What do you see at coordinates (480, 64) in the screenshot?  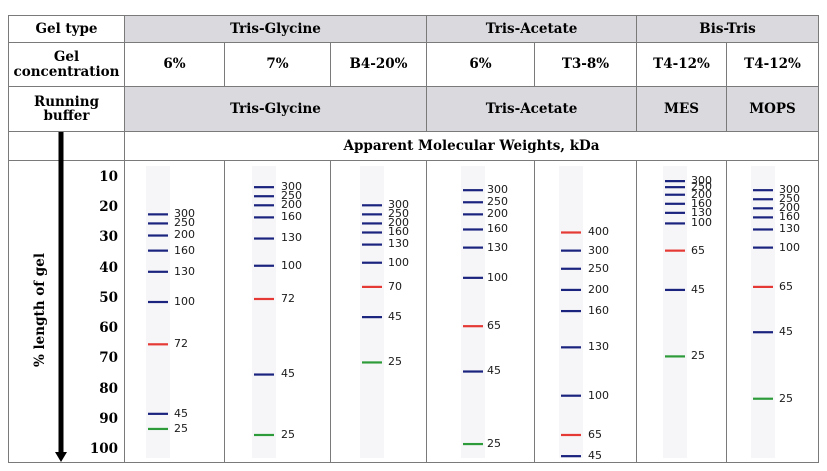 I see `concentration-value: 6%` at bounding box center [480, 64].